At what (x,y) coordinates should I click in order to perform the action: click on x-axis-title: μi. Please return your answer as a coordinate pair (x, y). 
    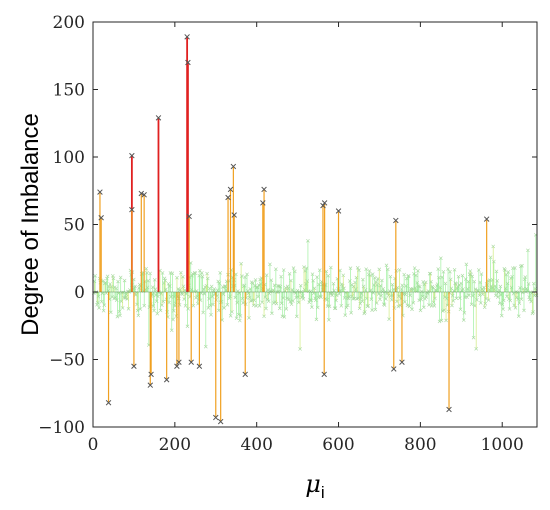
    Looking at the image, I should click on (314, 486).